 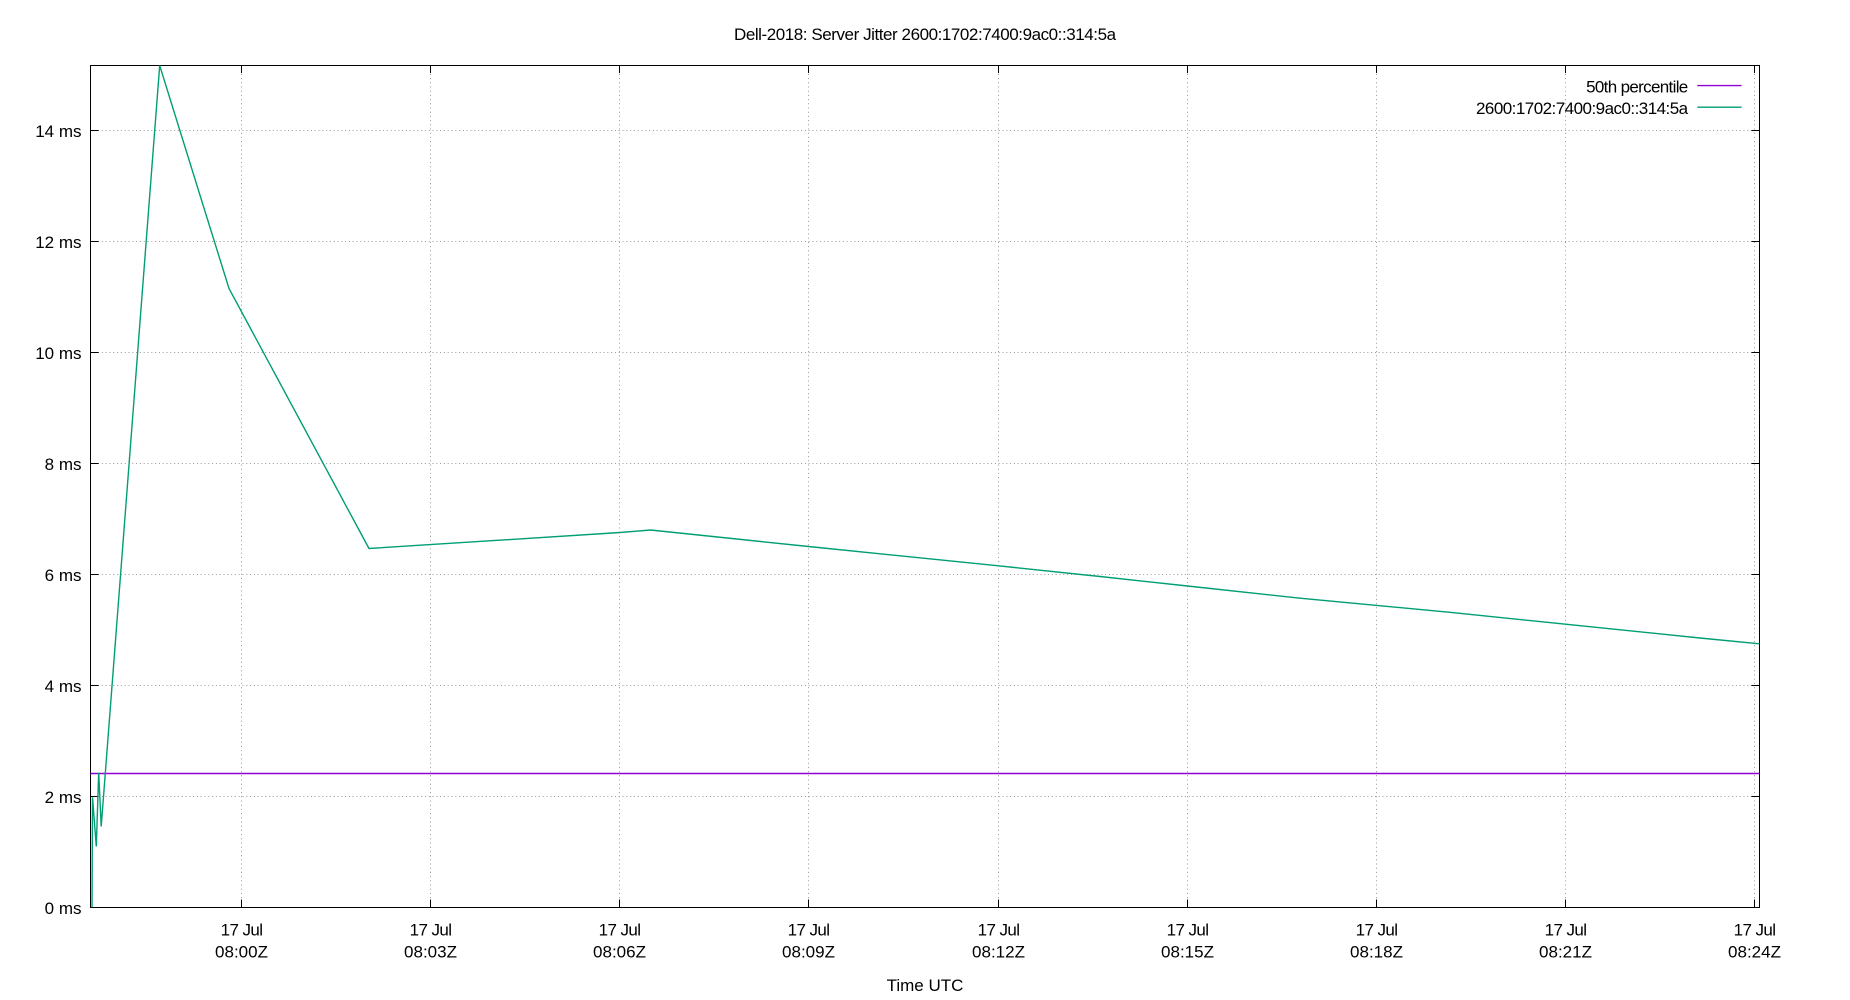 What do you see at coordinates (808, 952) in the screenshot?
I see `svg-text: 08:09Z` at bounding box center [808, 952].